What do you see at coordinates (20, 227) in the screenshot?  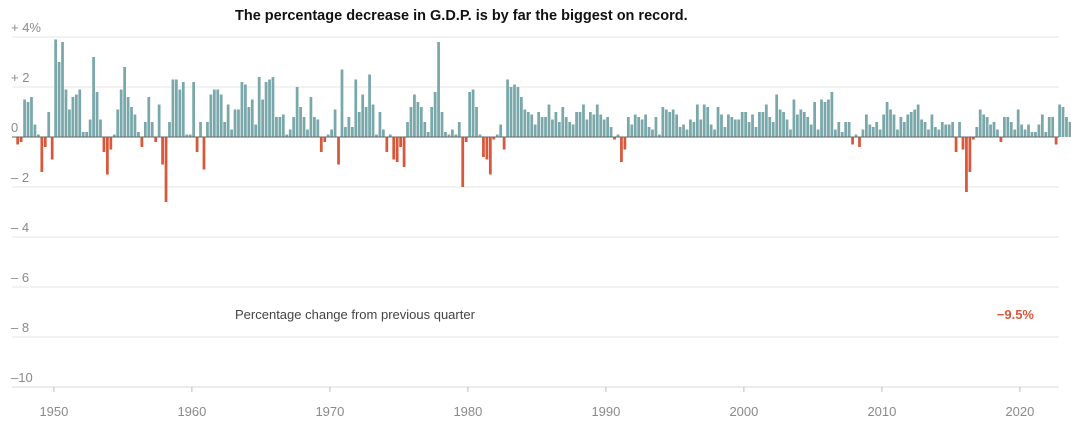 I see `y-tick-label: – 4` at bounding box center [20, 227].